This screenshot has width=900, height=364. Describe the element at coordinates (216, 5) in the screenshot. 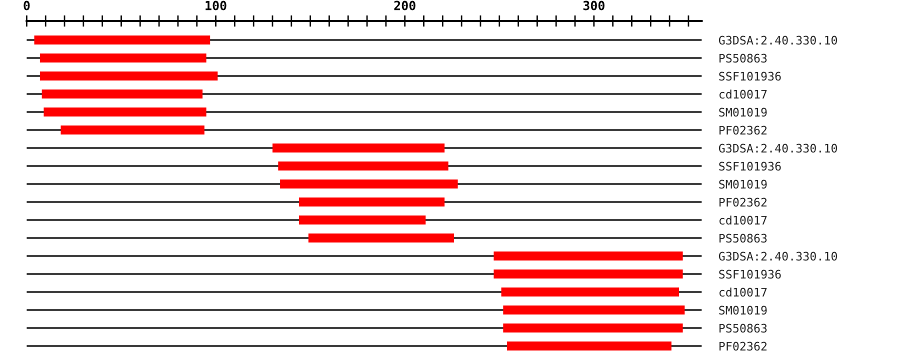

I see `x-tick-label: 100` at that location.